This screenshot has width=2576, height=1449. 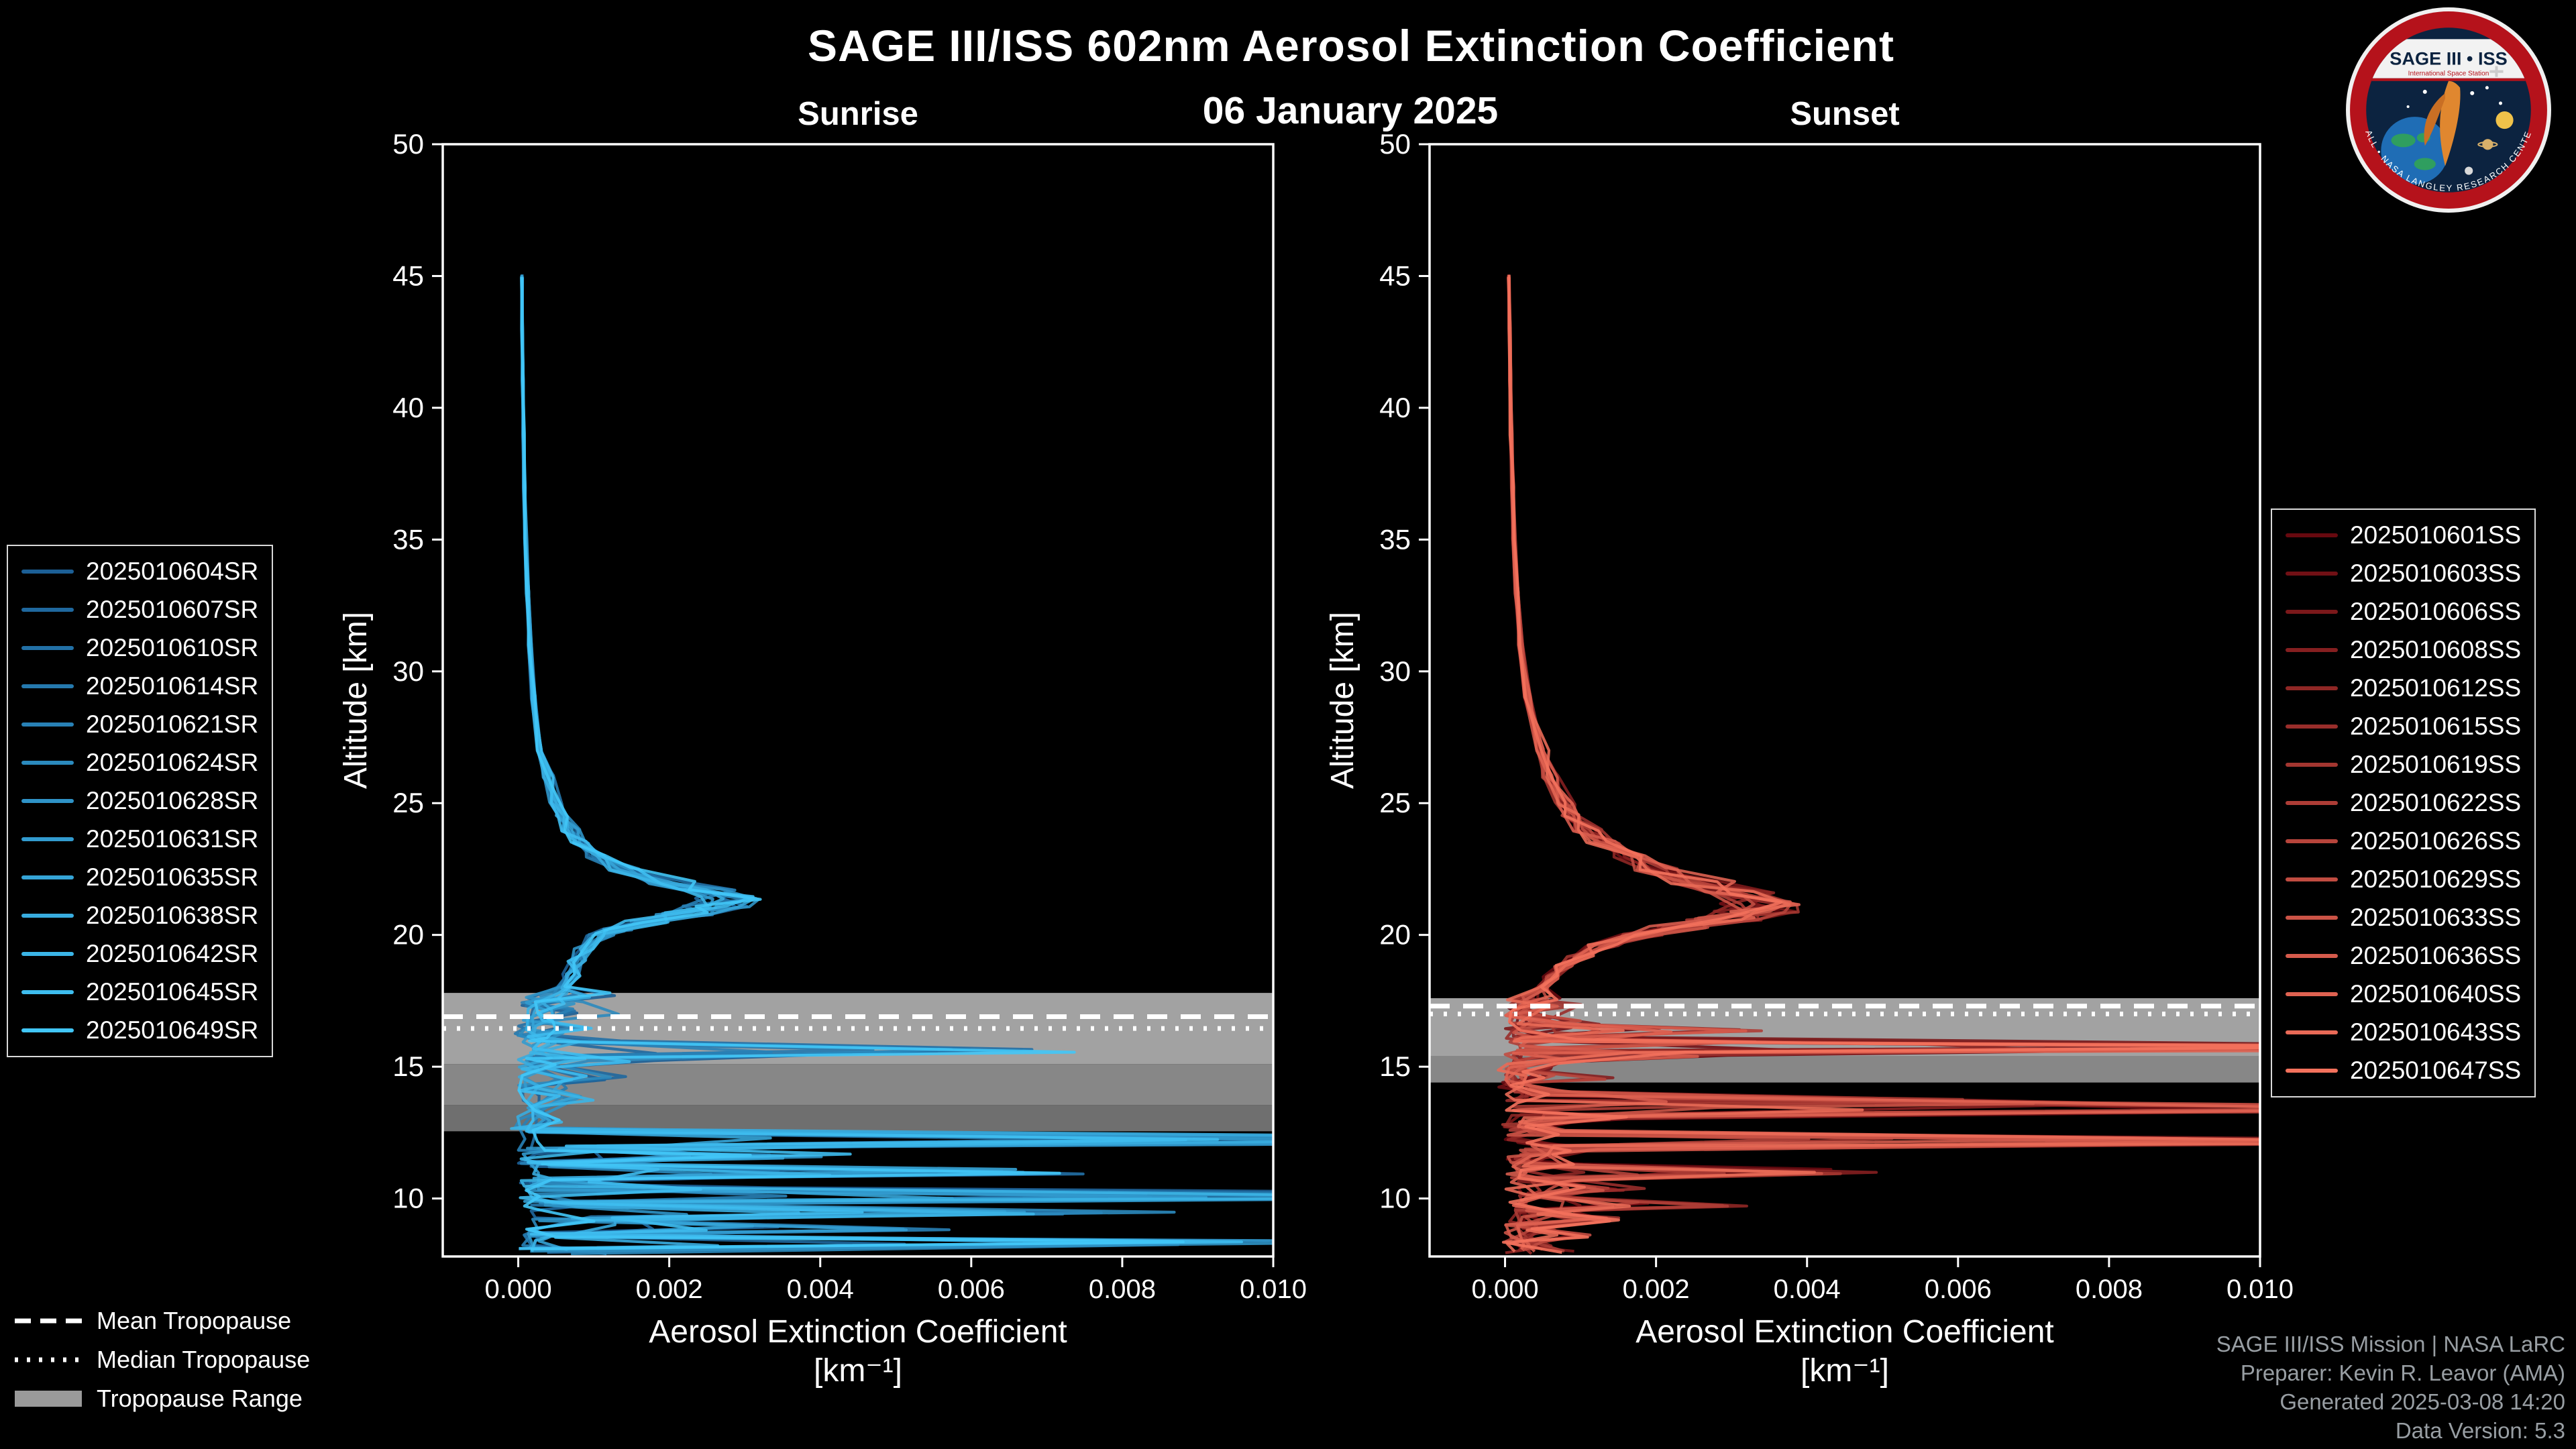 I want to click on legend-item: 2025010612SS, so click(x=2403, y=688).